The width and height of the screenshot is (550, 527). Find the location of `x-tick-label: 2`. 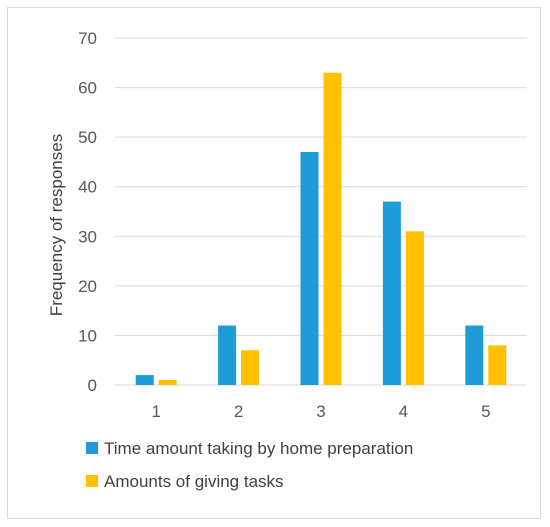

x-tick-label: 2 is located at coordinates (238, 411).